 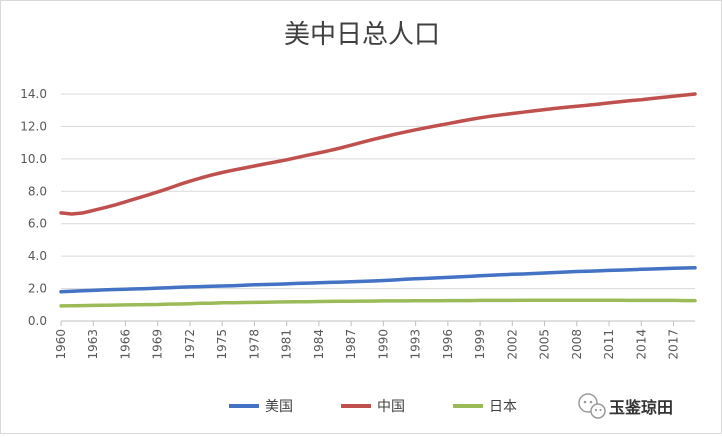 What do you see at coordinates (480, 344) in the screenshot?
I see `x-tick-label: 1999` at bounding box center [480, 344].